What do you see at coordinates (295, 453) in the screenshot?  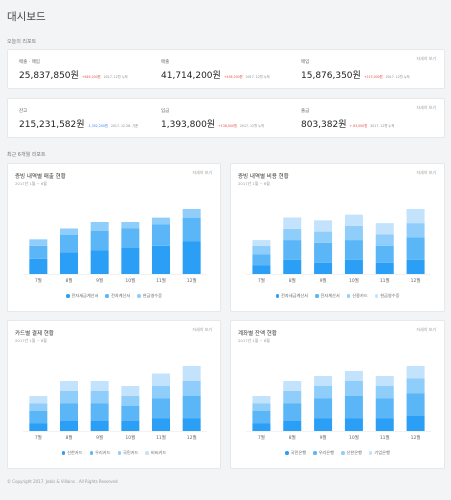 I see `legend-item: 국민은행` at bounding box center [295, 453].